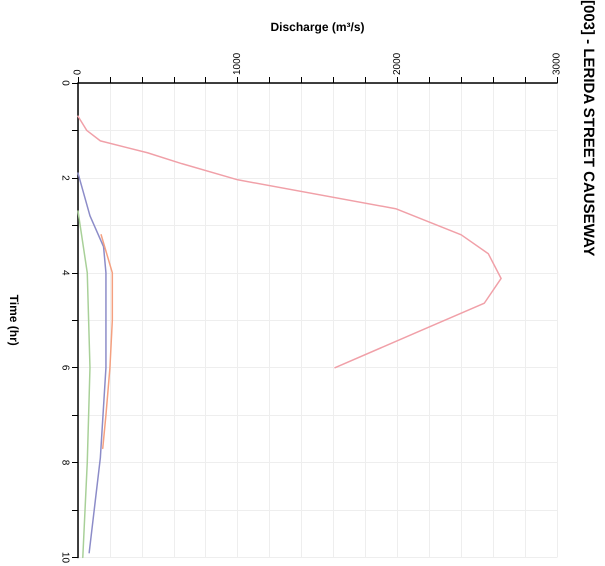  I want to click on x-tick-label: 0, so click(78, 72).